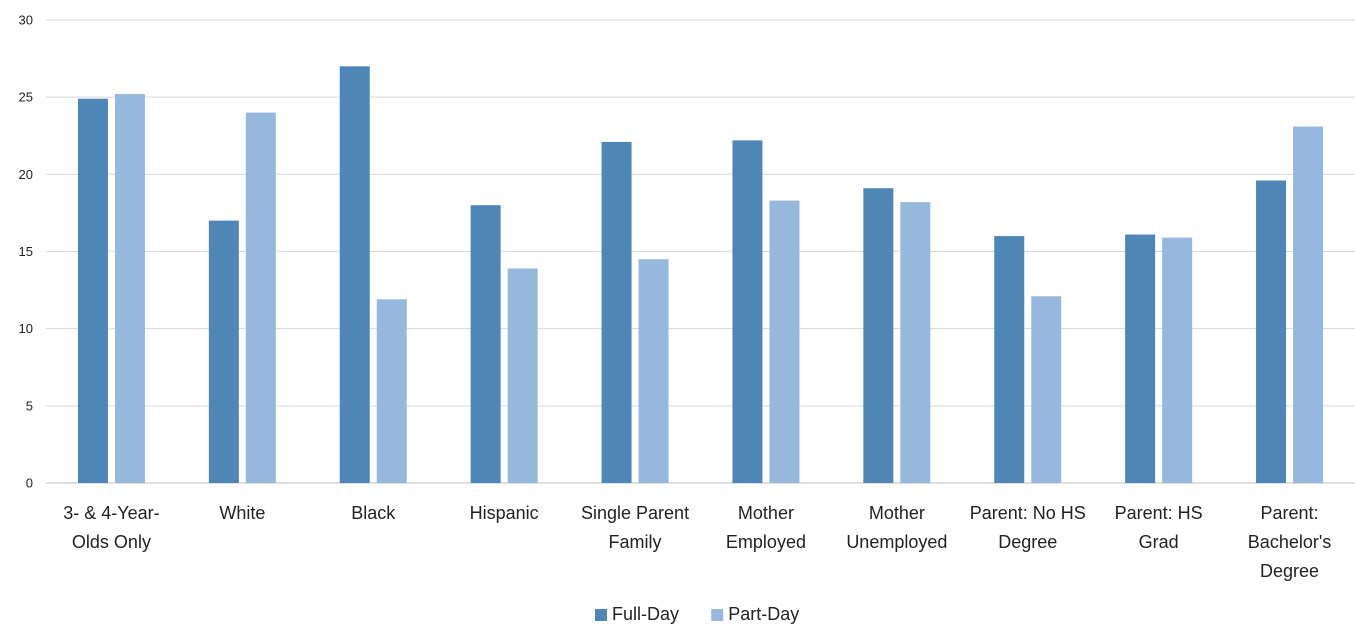 The image size is (1355, 630). I want to click on legend: Full-Day Part-Day, so click(697, 614).